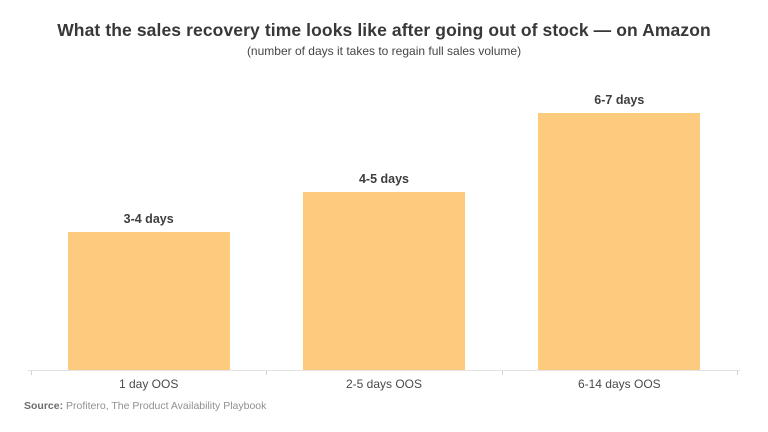  What do you see at coordinates (44, 406) in the screenshot?
I see `source-label: Source:` at bounding box center [44, 406].